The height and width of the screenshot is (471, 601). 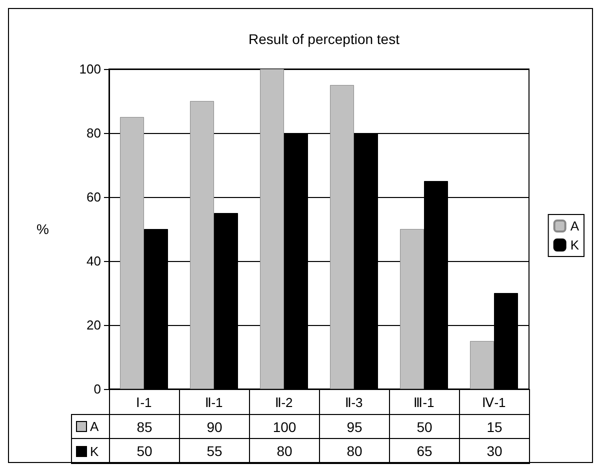 I want to click on data-label: 30, so click(x=495, y=451).